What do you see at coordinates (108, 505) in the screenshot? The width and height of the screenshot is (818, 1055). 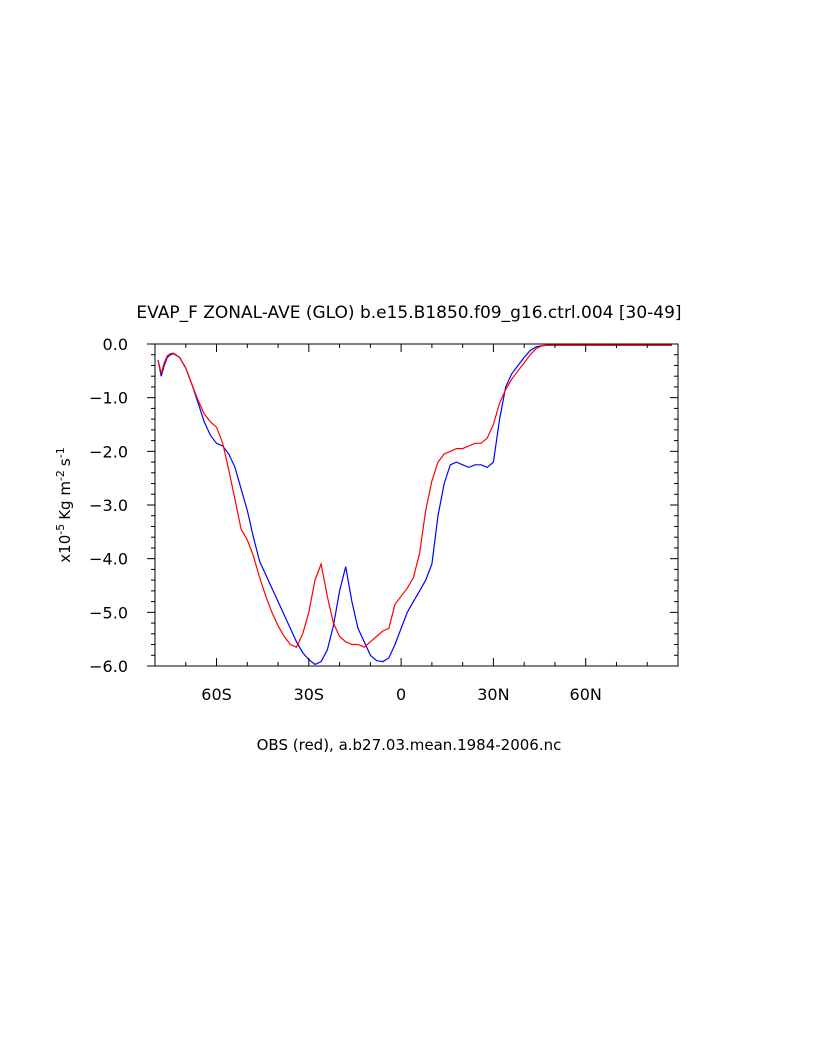 I see `y-tick-label: −3.0` at bounding box center [108, 505].